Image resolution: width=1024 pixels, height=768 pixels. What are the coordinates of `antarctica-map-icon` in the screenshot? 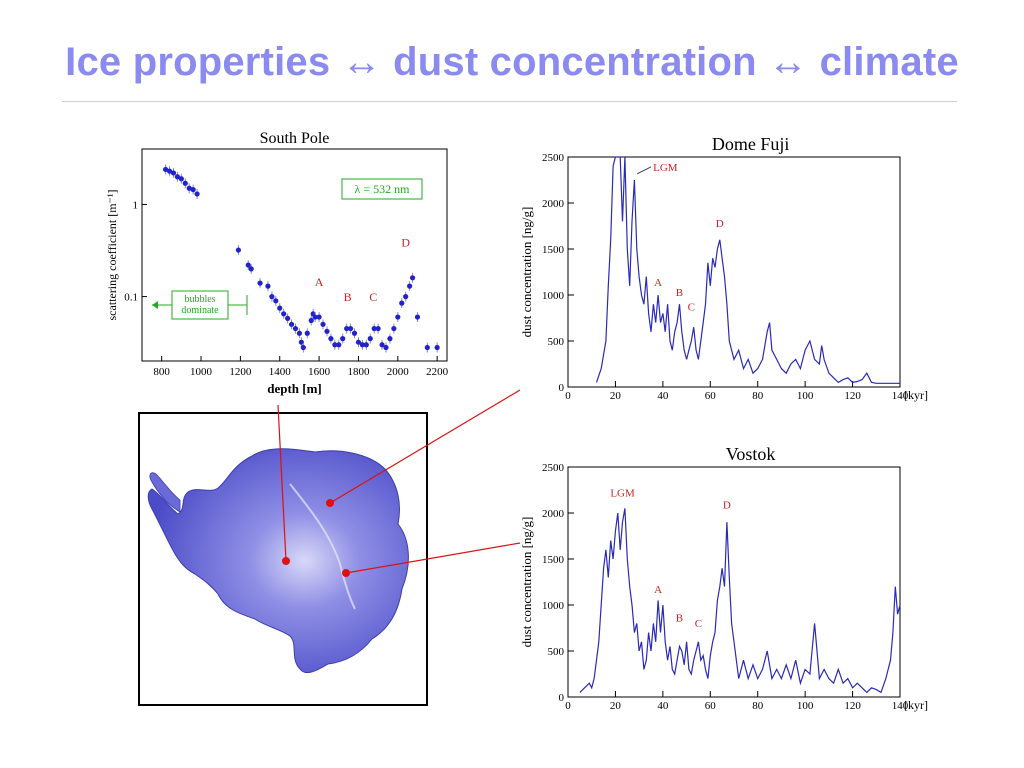 It's located at (278, 561).